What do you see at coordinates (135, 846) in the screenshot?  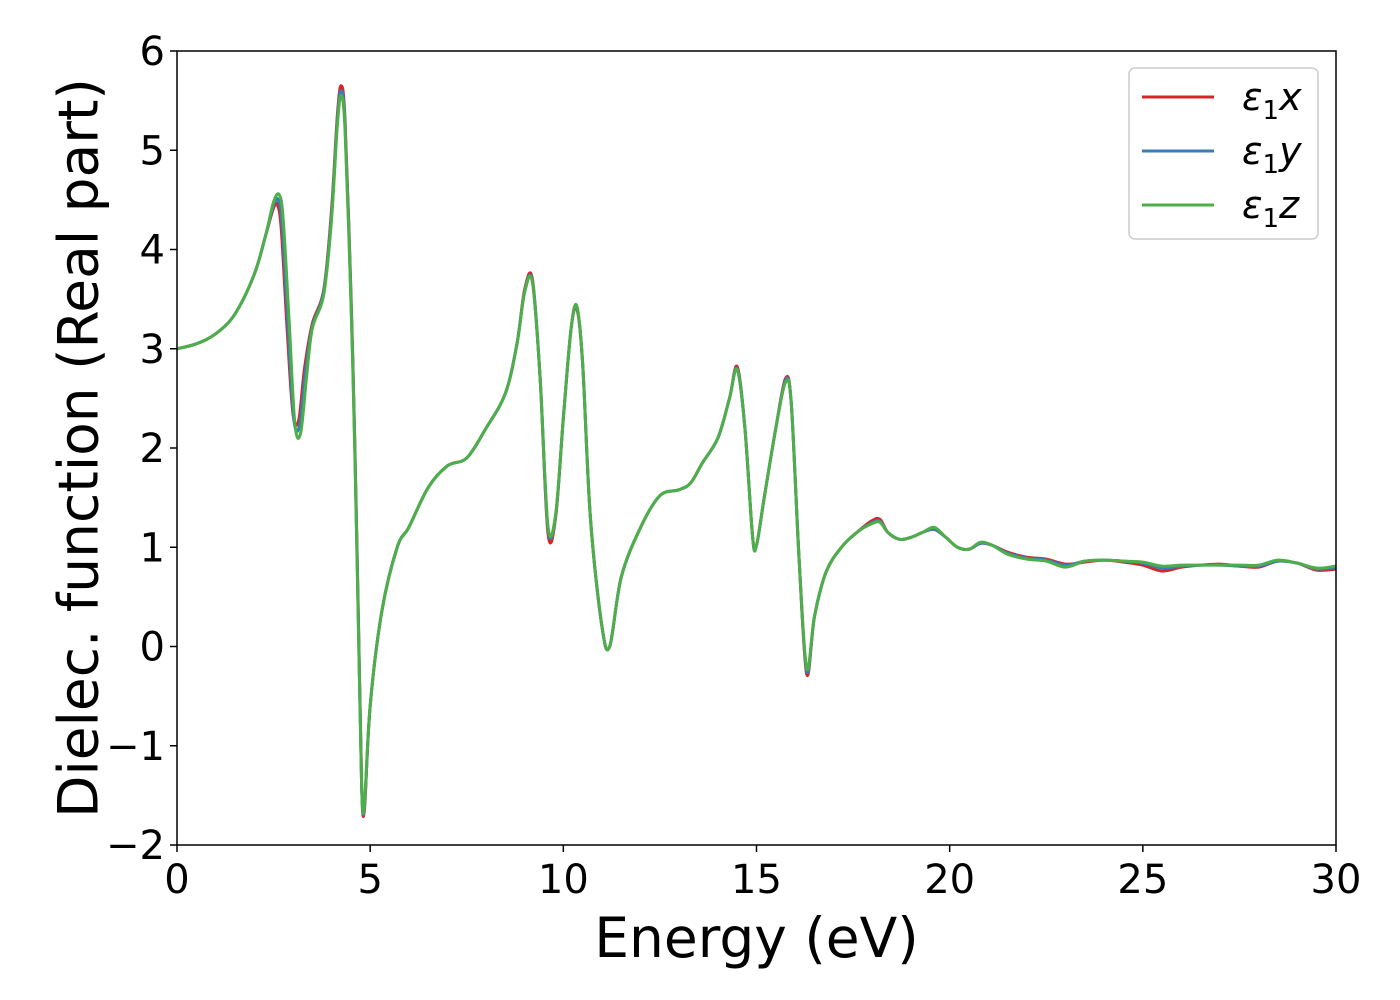 I see `y-tick-label: −2` at bounding box center [135, 846].